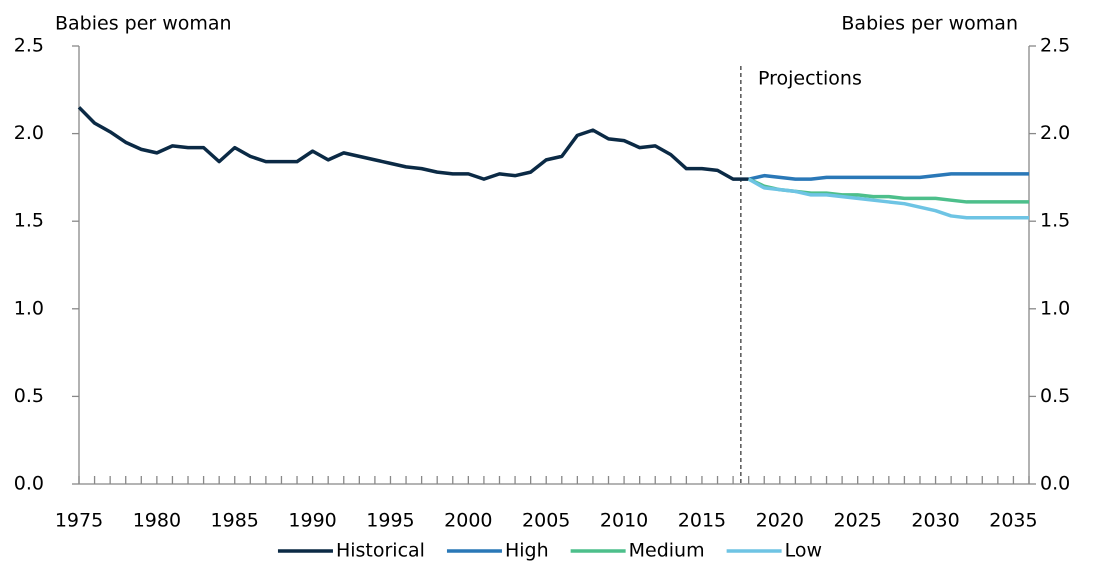  I want to click on y2-tick-label: 2.5, so click(1055, 46).